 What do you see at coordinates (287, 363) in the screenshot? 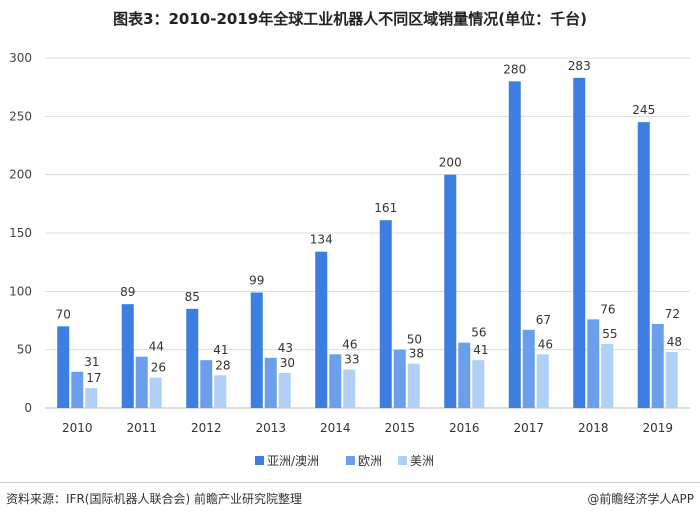
I see `data-label: 30` at bounding box center [287, 363].